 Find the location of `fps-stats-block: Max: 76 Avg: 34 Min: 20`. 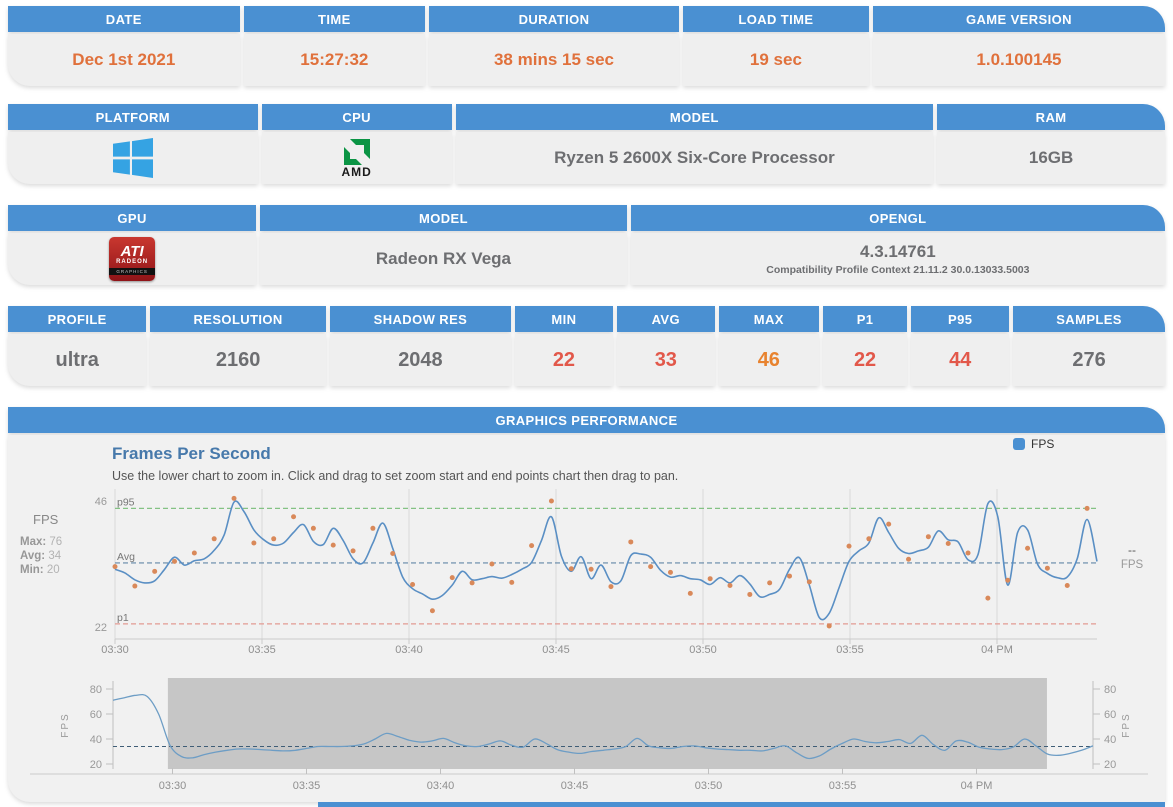

fps-stats-block: Max: 76 Avg: 34 Min: 20 is located at coordinates (41, 556).